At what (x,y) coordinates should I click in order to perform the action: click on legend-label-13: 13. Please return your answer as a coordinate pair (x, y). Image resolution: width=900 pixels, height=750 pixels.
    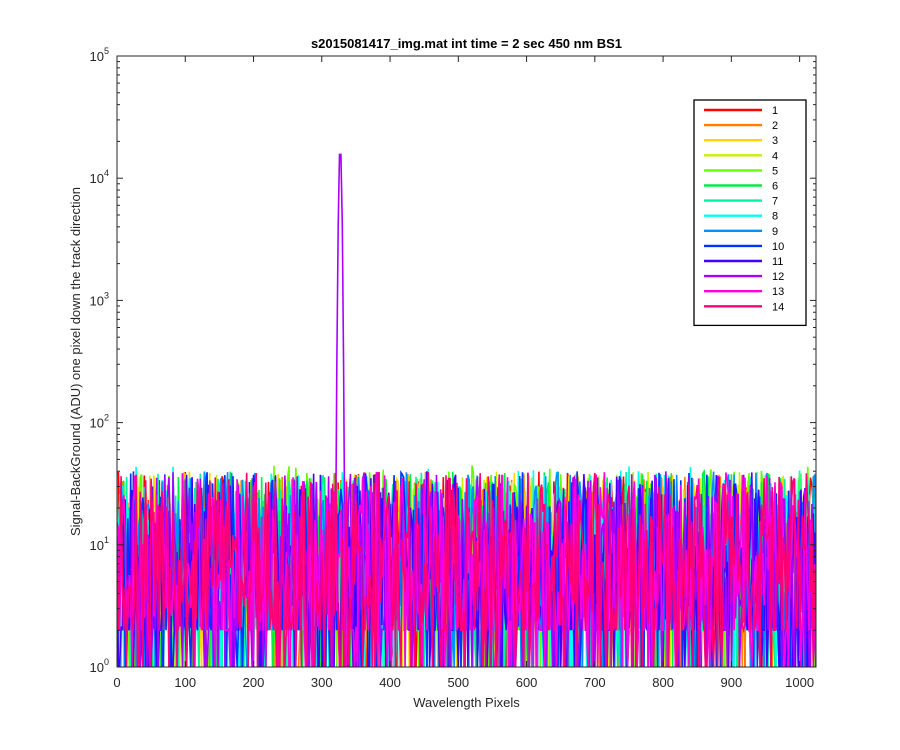
    Looking at the image, I should click on (778, 292).